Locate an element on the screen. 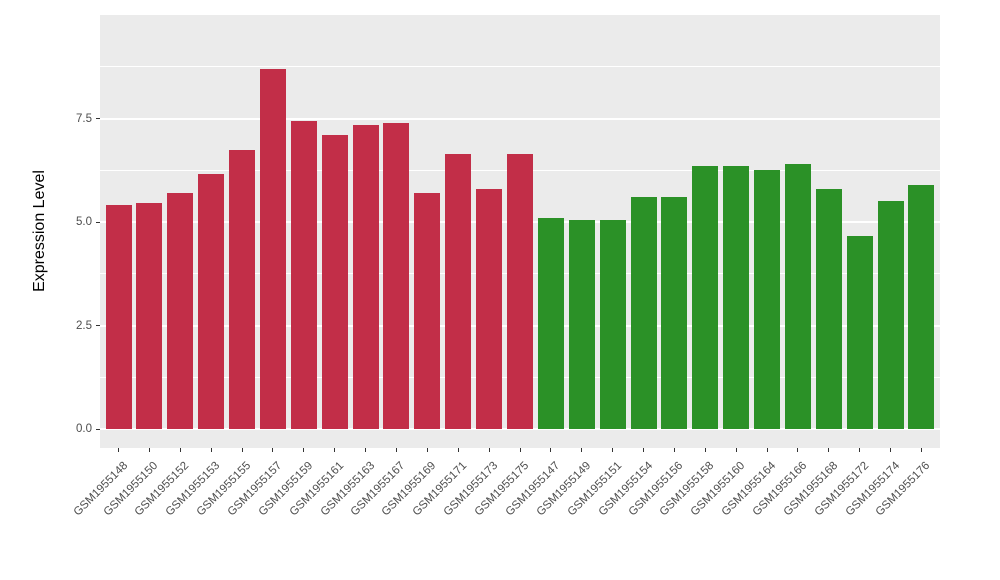  bar-GSM1955171 is located at coordinates (458, 291).